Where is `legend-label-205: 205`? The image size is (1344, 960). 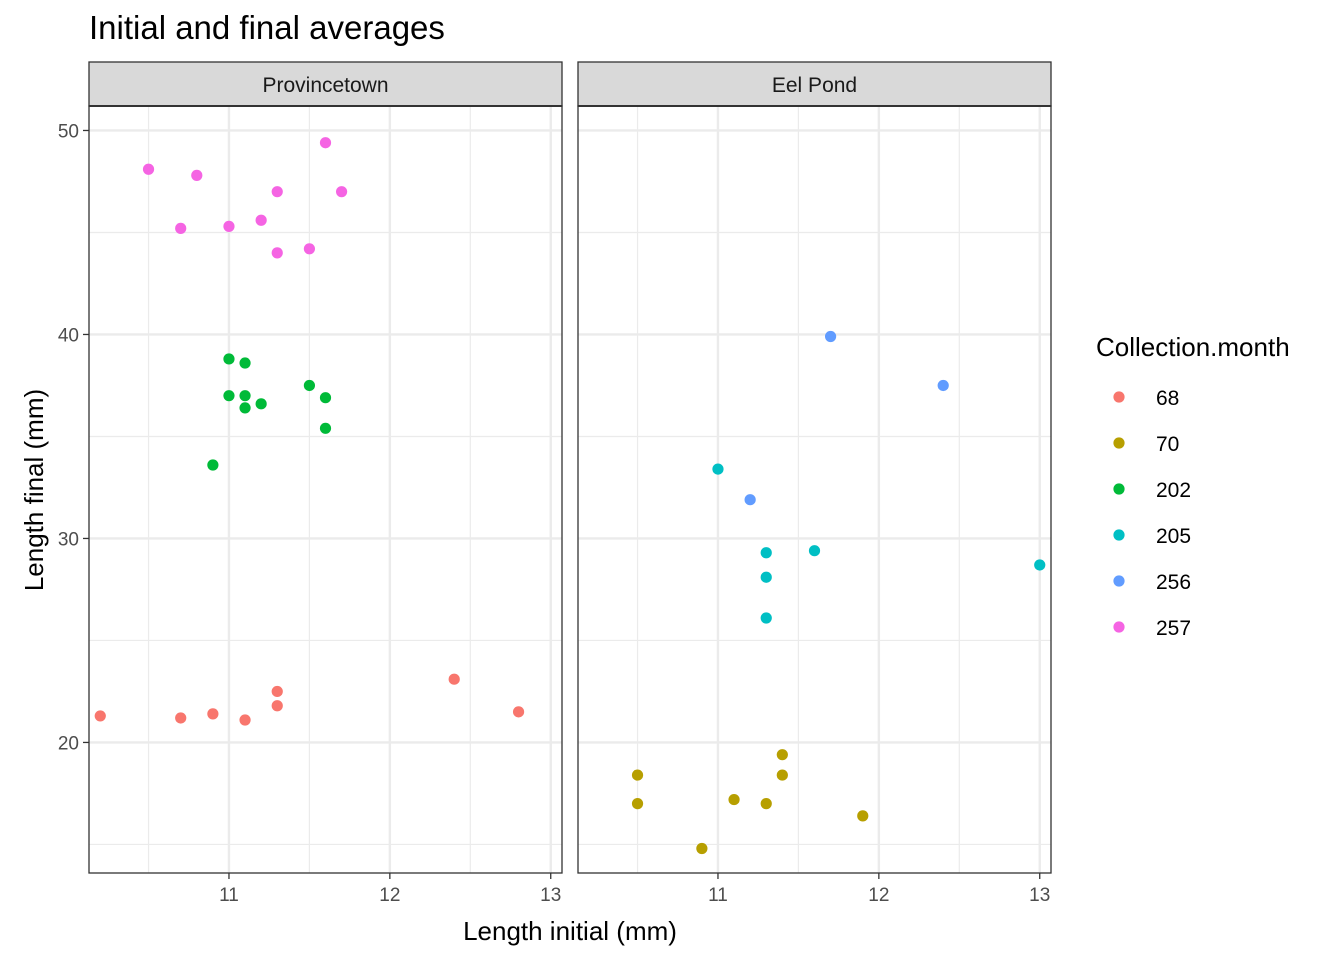 legend-label-205: 205 is located at coordinates (1173, 536).